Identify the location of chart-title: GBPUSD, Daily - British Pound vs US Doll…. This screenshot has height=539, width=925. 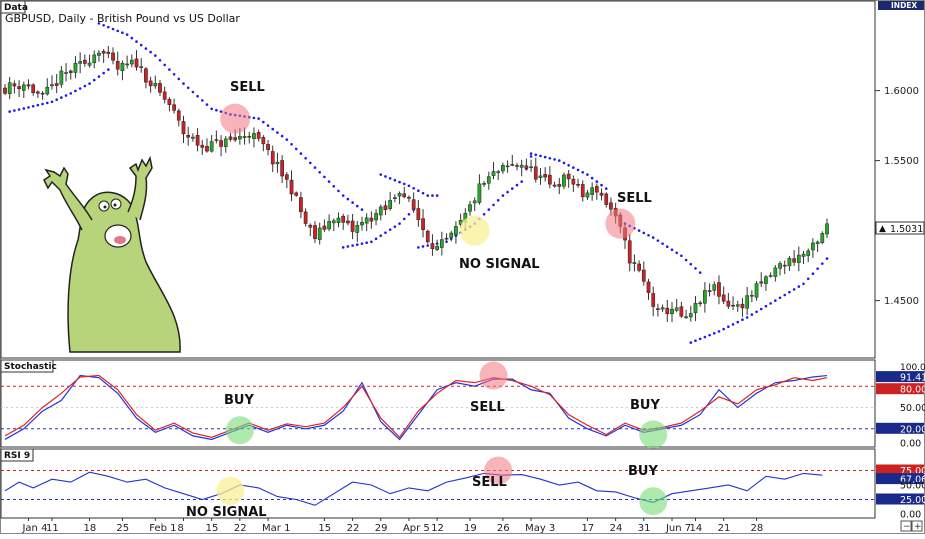
(122, 18).